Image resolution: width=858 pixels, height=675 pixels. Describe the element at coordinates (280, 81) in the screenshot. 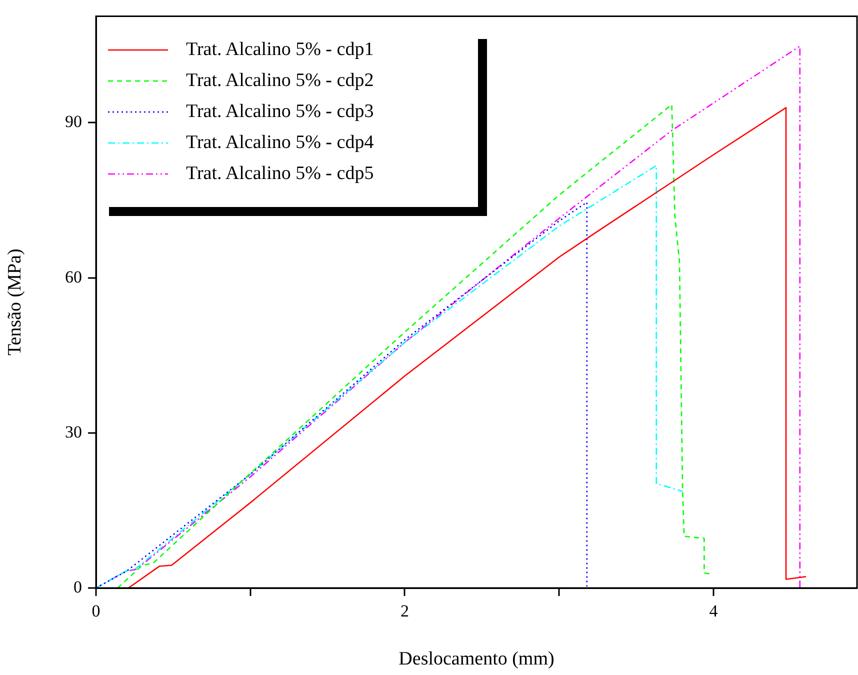

I see `legend-label: Trat. Alcalino 5% - cdp2` at that location.